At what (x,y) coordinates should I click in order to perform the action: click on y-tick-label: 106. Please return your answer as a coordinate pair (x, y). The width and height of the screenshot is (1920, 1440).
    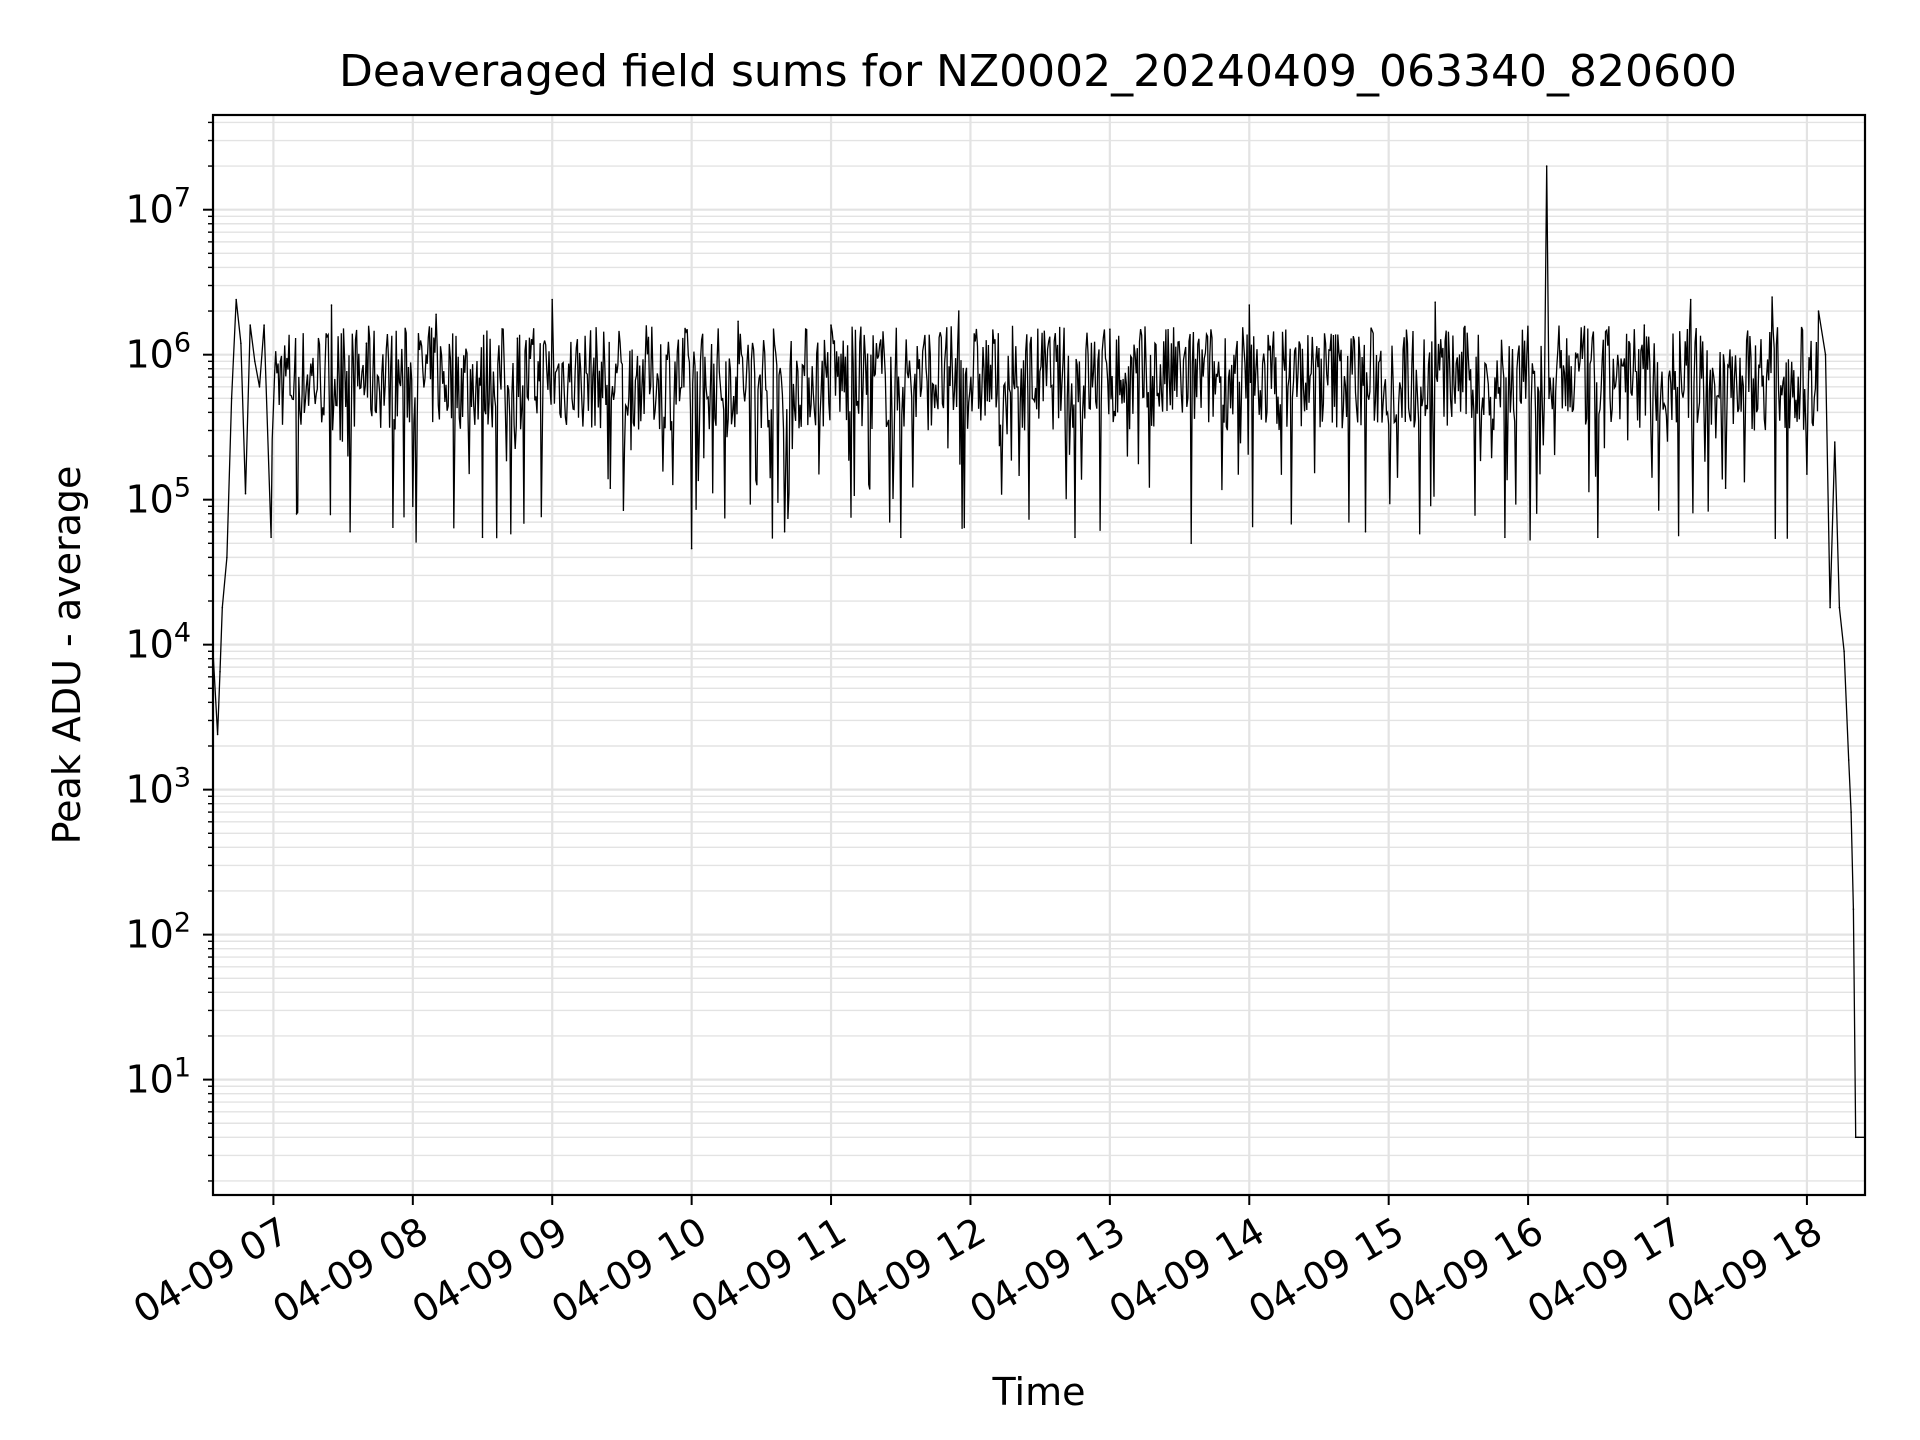
    Looking at the image, I should click on (158, 352).